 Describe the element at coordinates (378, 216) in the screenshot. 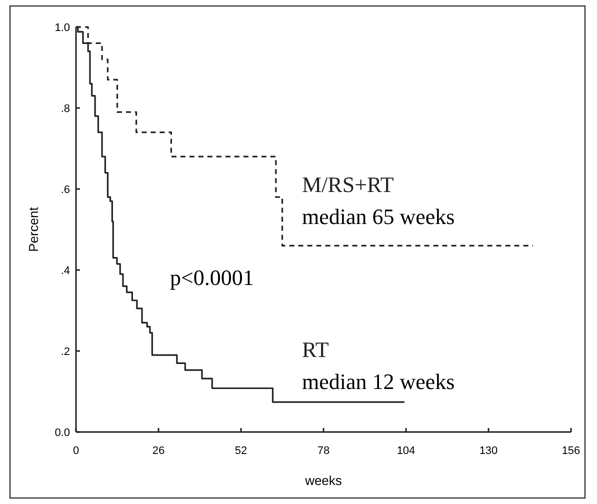

I see `annotation: median 65 weeks` at that location.